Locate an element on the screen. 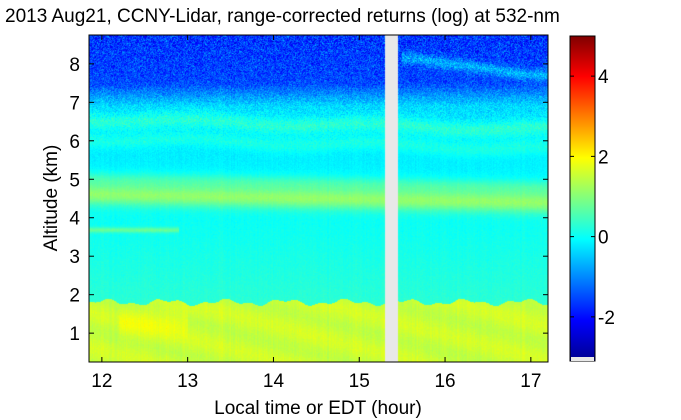  x-tick-label: 14 is located at coordinates (274, 381).